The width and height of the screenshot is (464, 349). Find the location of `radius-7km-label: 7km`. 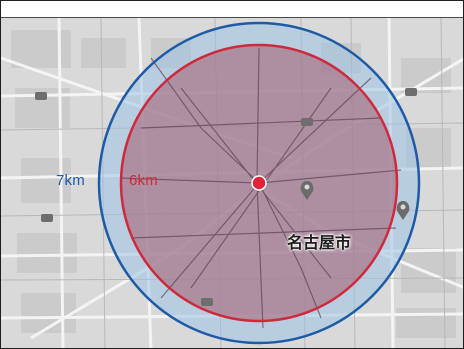

radius-7km-label: 7km is located at coordinates (70, 180).